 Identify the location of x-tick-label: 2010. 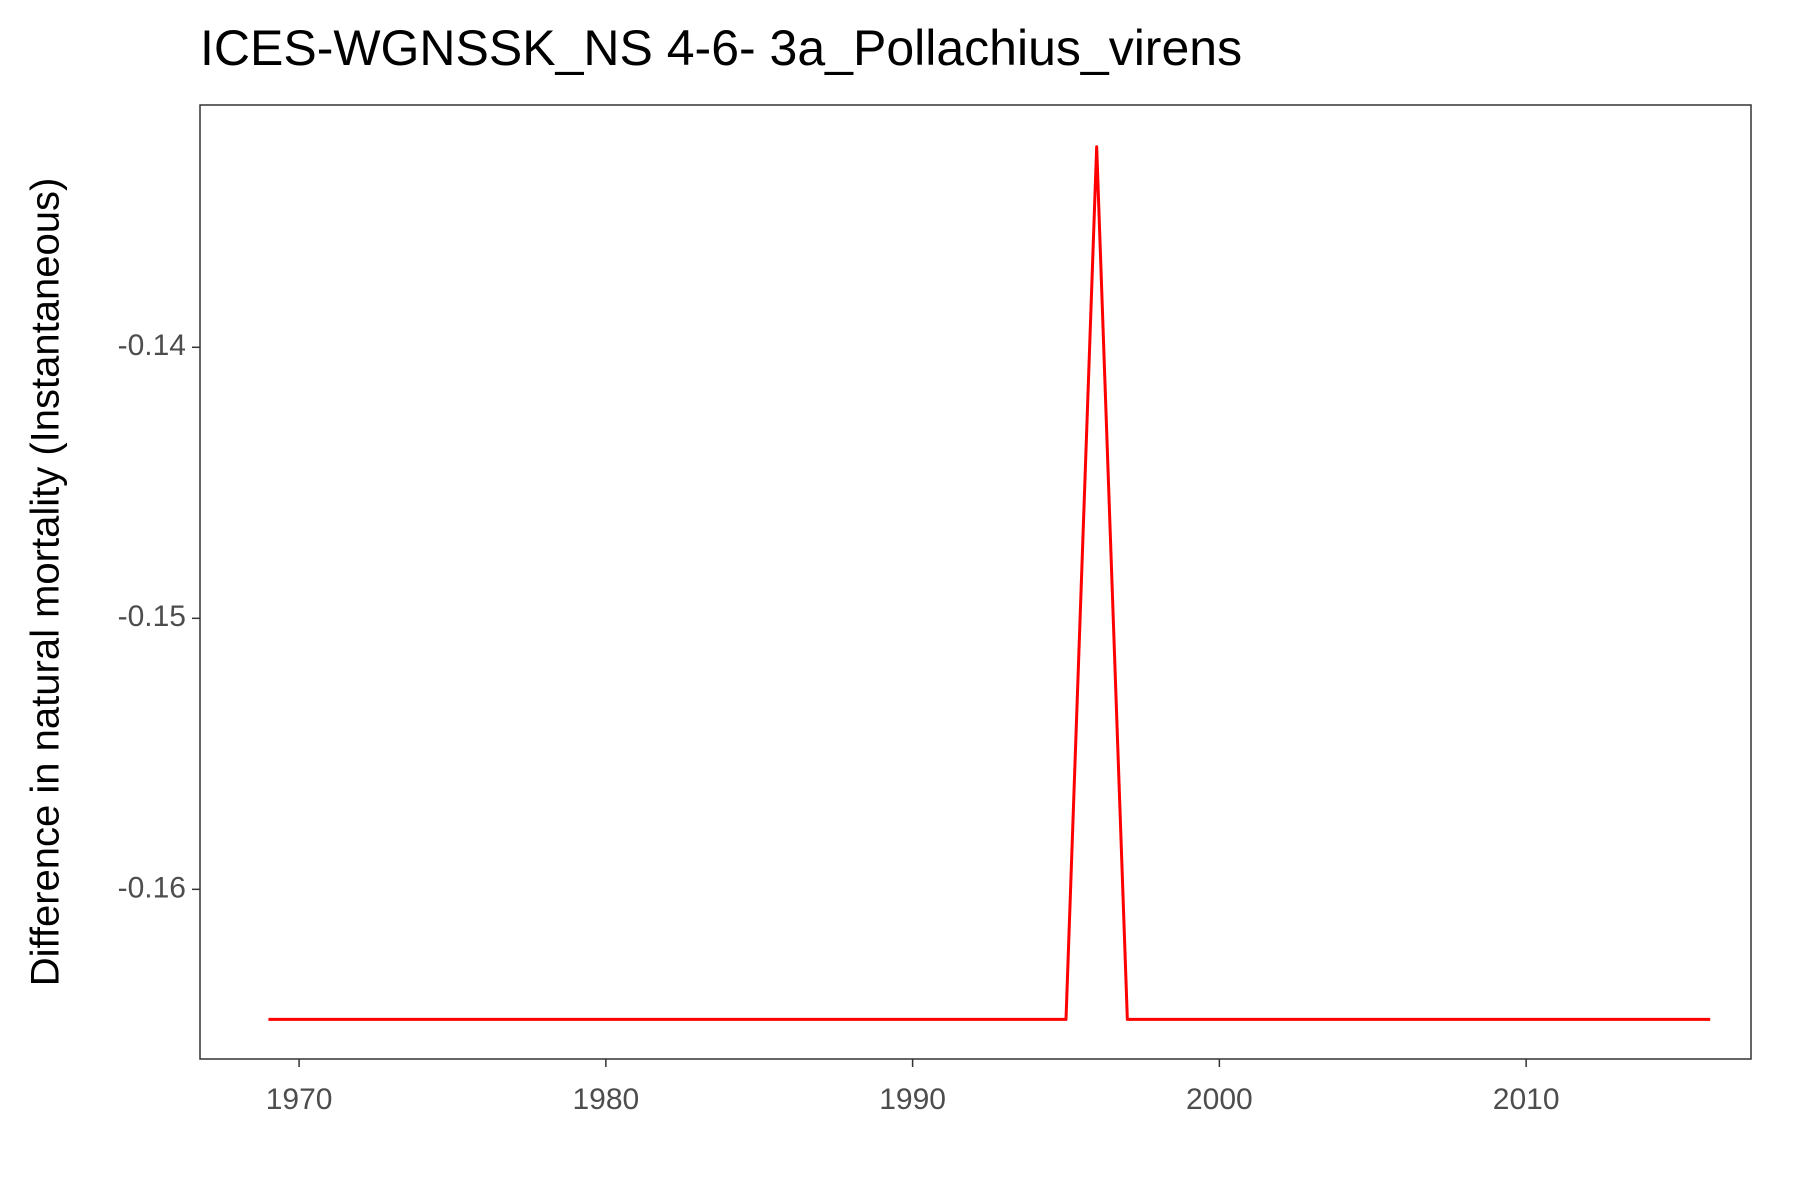
(1526, 1099).